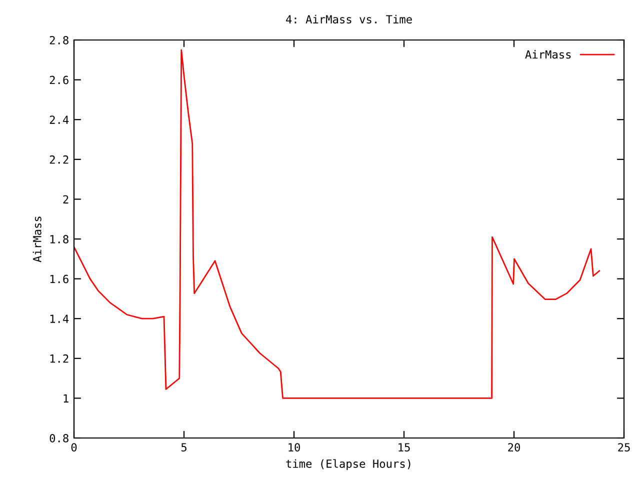 This screenshot has height=480, width=640. I want to click on x-tick-label: 20, so click(514, 447).